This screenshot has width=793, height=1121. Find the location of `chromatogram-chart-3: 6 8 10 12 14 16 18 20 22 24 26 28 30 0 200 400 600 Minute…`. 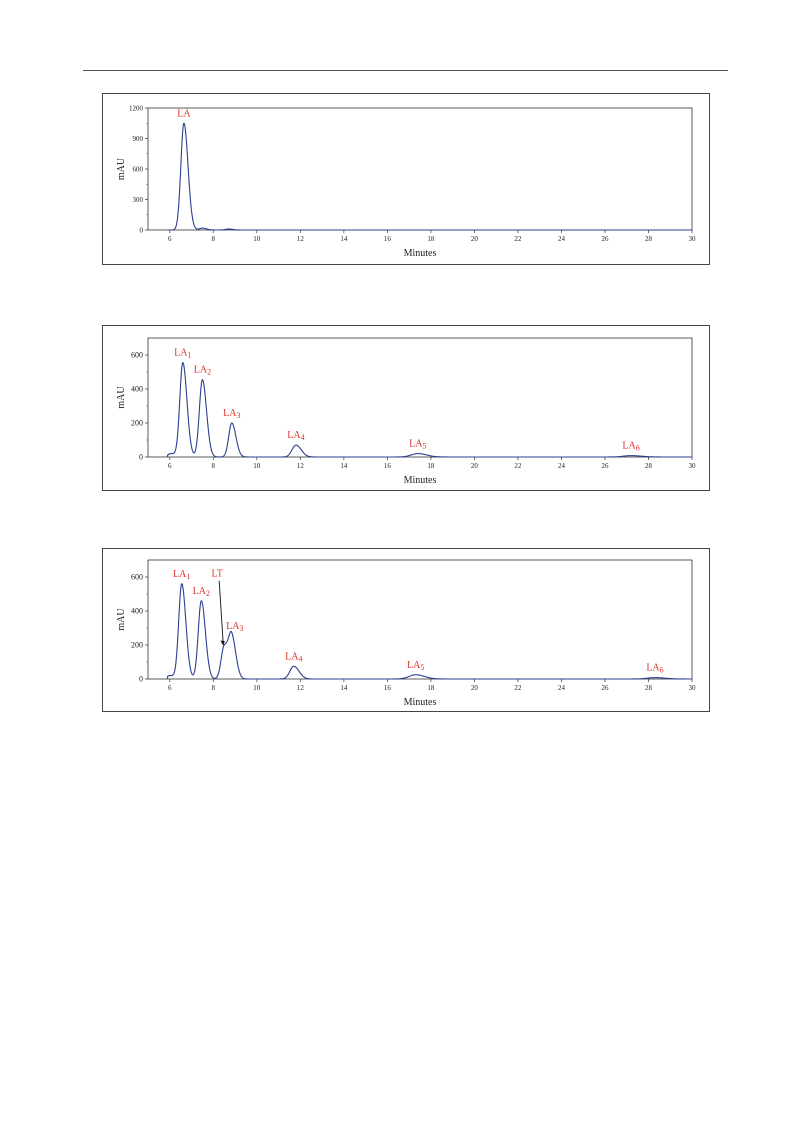

chromatogram-chart-3: 6 8 10 12 14 16 18 20 22 24 26 28 30 0 200 400 600 Minute… is located at coordinates (406, 633).